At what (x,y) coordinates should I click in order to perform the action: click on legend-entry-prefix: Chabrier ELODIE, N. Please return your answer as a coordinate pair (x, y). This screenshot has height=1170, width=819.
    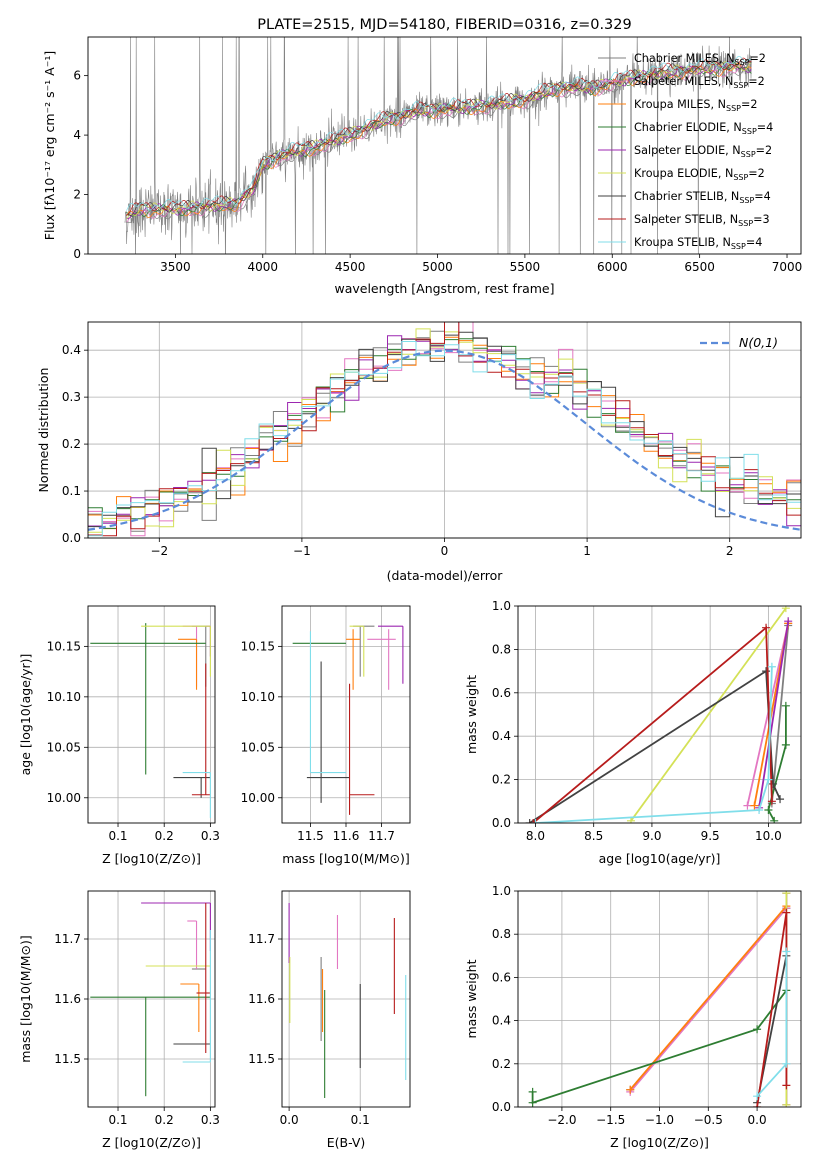
    Looking at the image, I should click on (688, 127).